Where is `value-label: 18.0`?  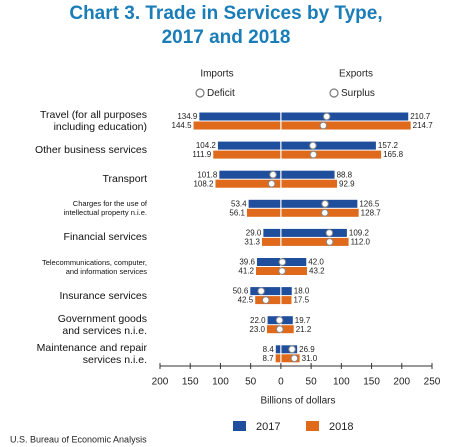
value-label: 18.0 is located at coordinates (302, 291).